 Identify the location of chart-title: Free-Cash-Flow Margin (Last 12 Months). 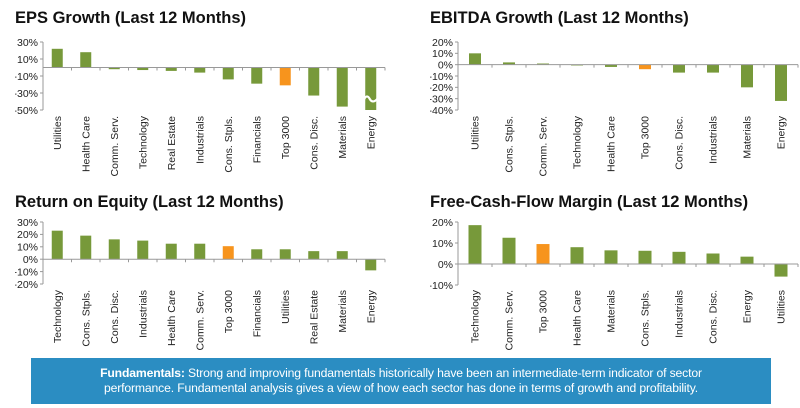
(589, 202).